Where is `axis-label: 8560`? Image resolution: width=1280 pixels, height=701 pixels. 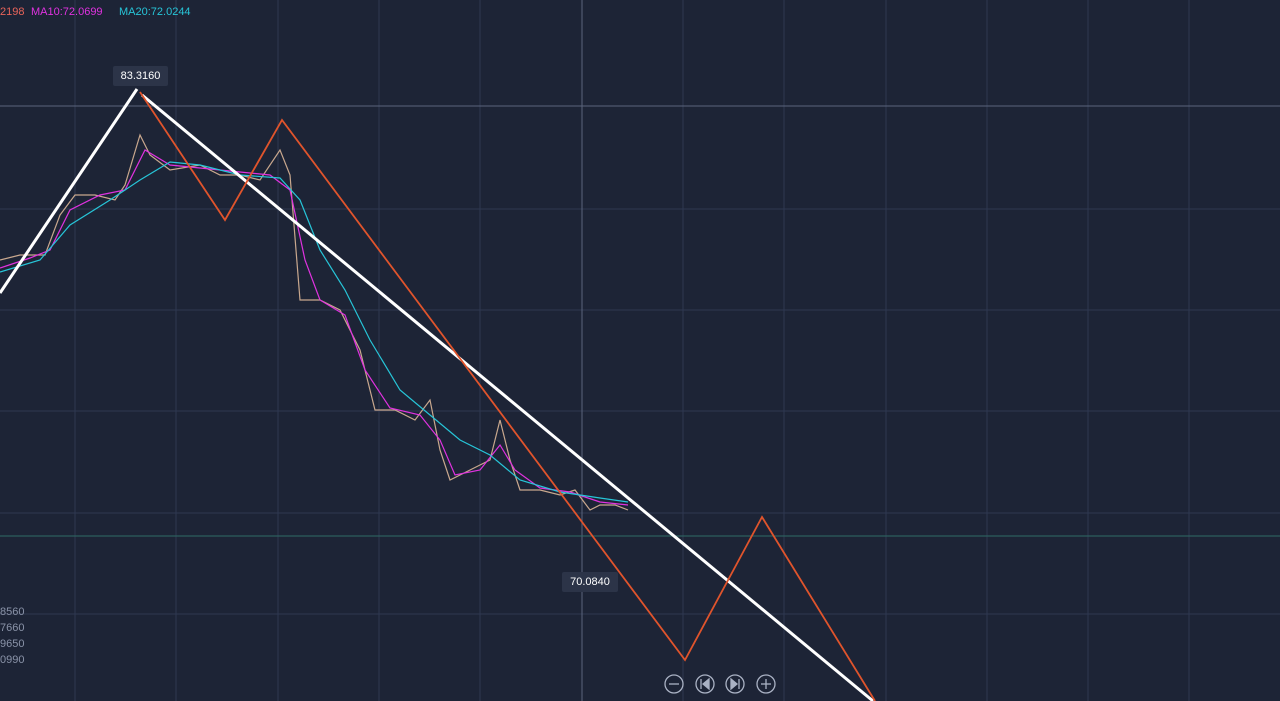 axis-label: 8560 is located at coordinates (12, 612).